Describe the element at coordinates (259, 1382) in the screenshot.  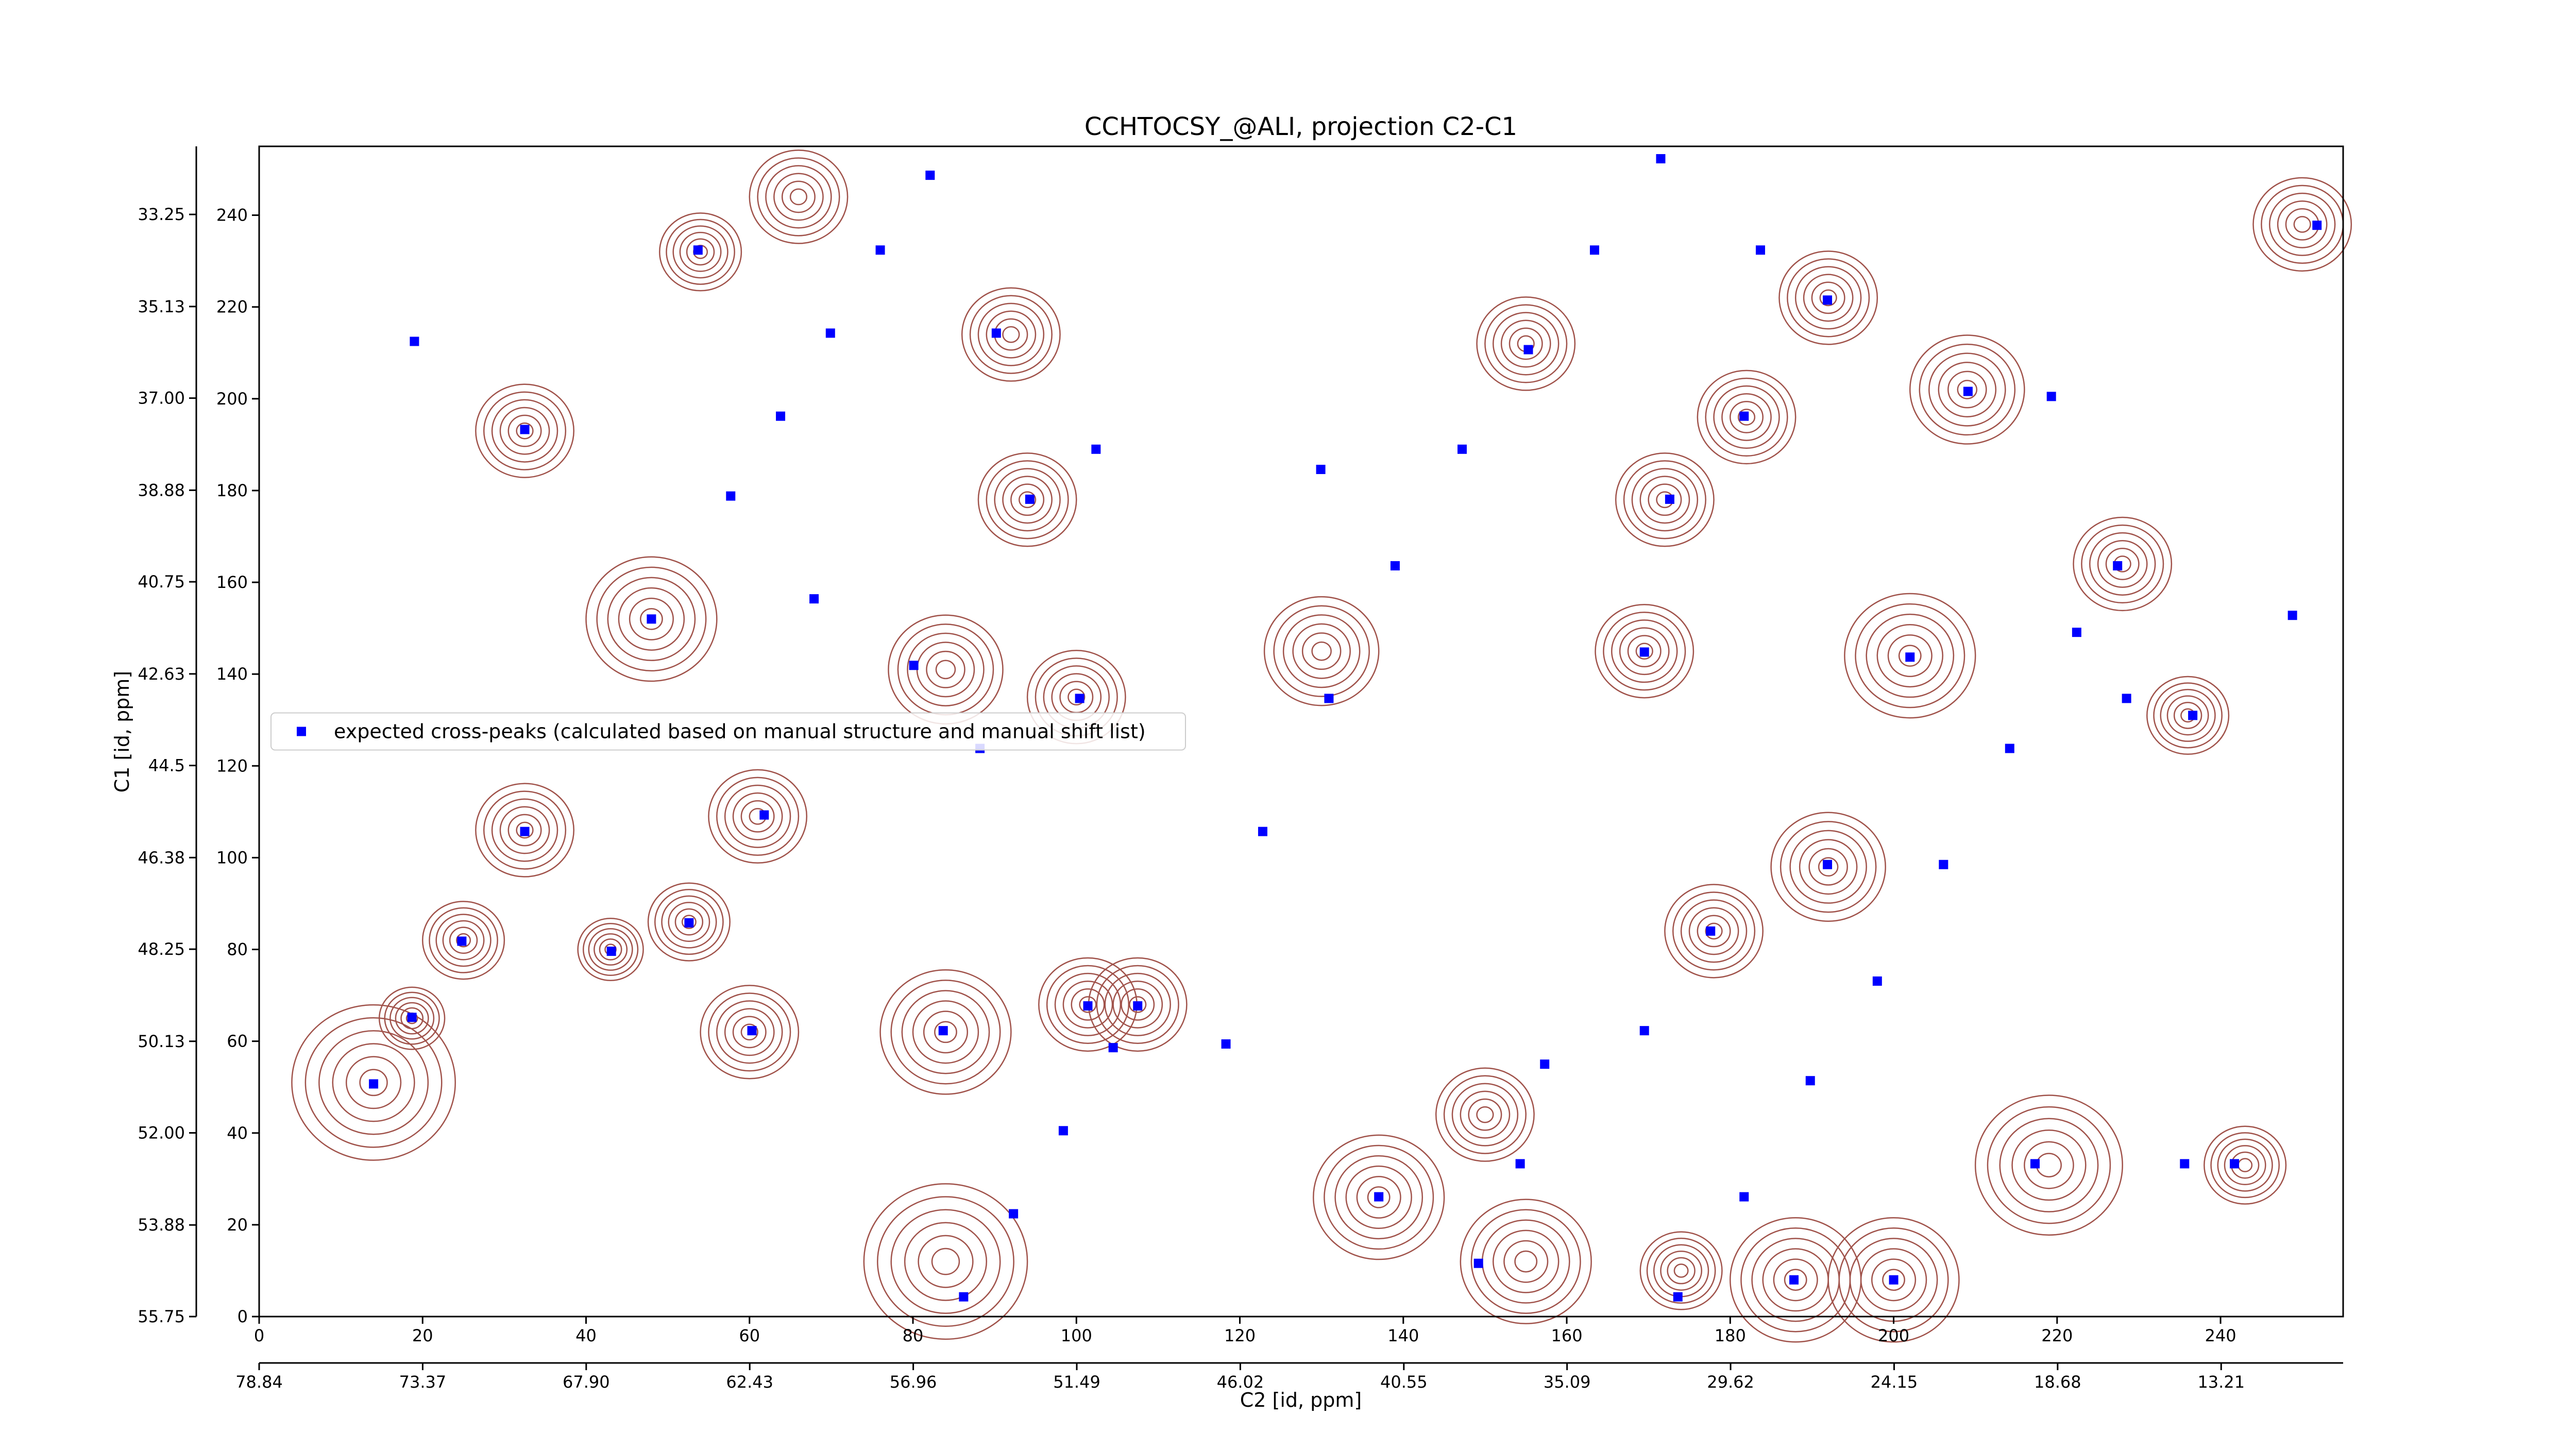
I see `x2-tick-label: 78.84` at that location.